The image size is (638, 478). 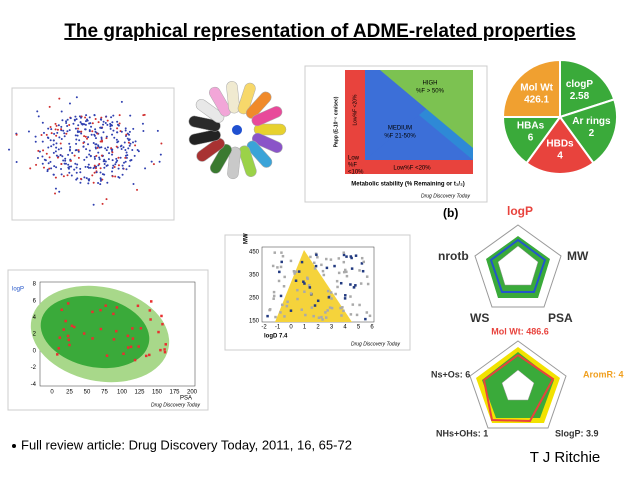 I want to click on x-tick-label: 75, so click(x=104, y=393).